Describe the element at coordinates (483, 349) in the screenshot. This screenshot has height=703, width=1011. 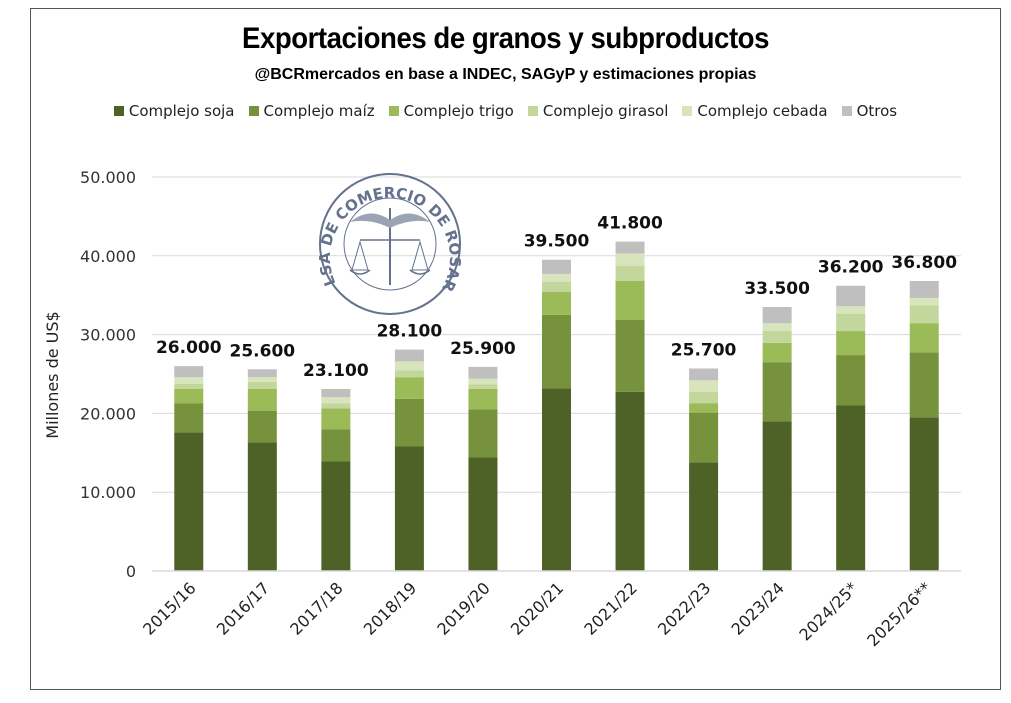
I see `total-label: 25.900` at that location.